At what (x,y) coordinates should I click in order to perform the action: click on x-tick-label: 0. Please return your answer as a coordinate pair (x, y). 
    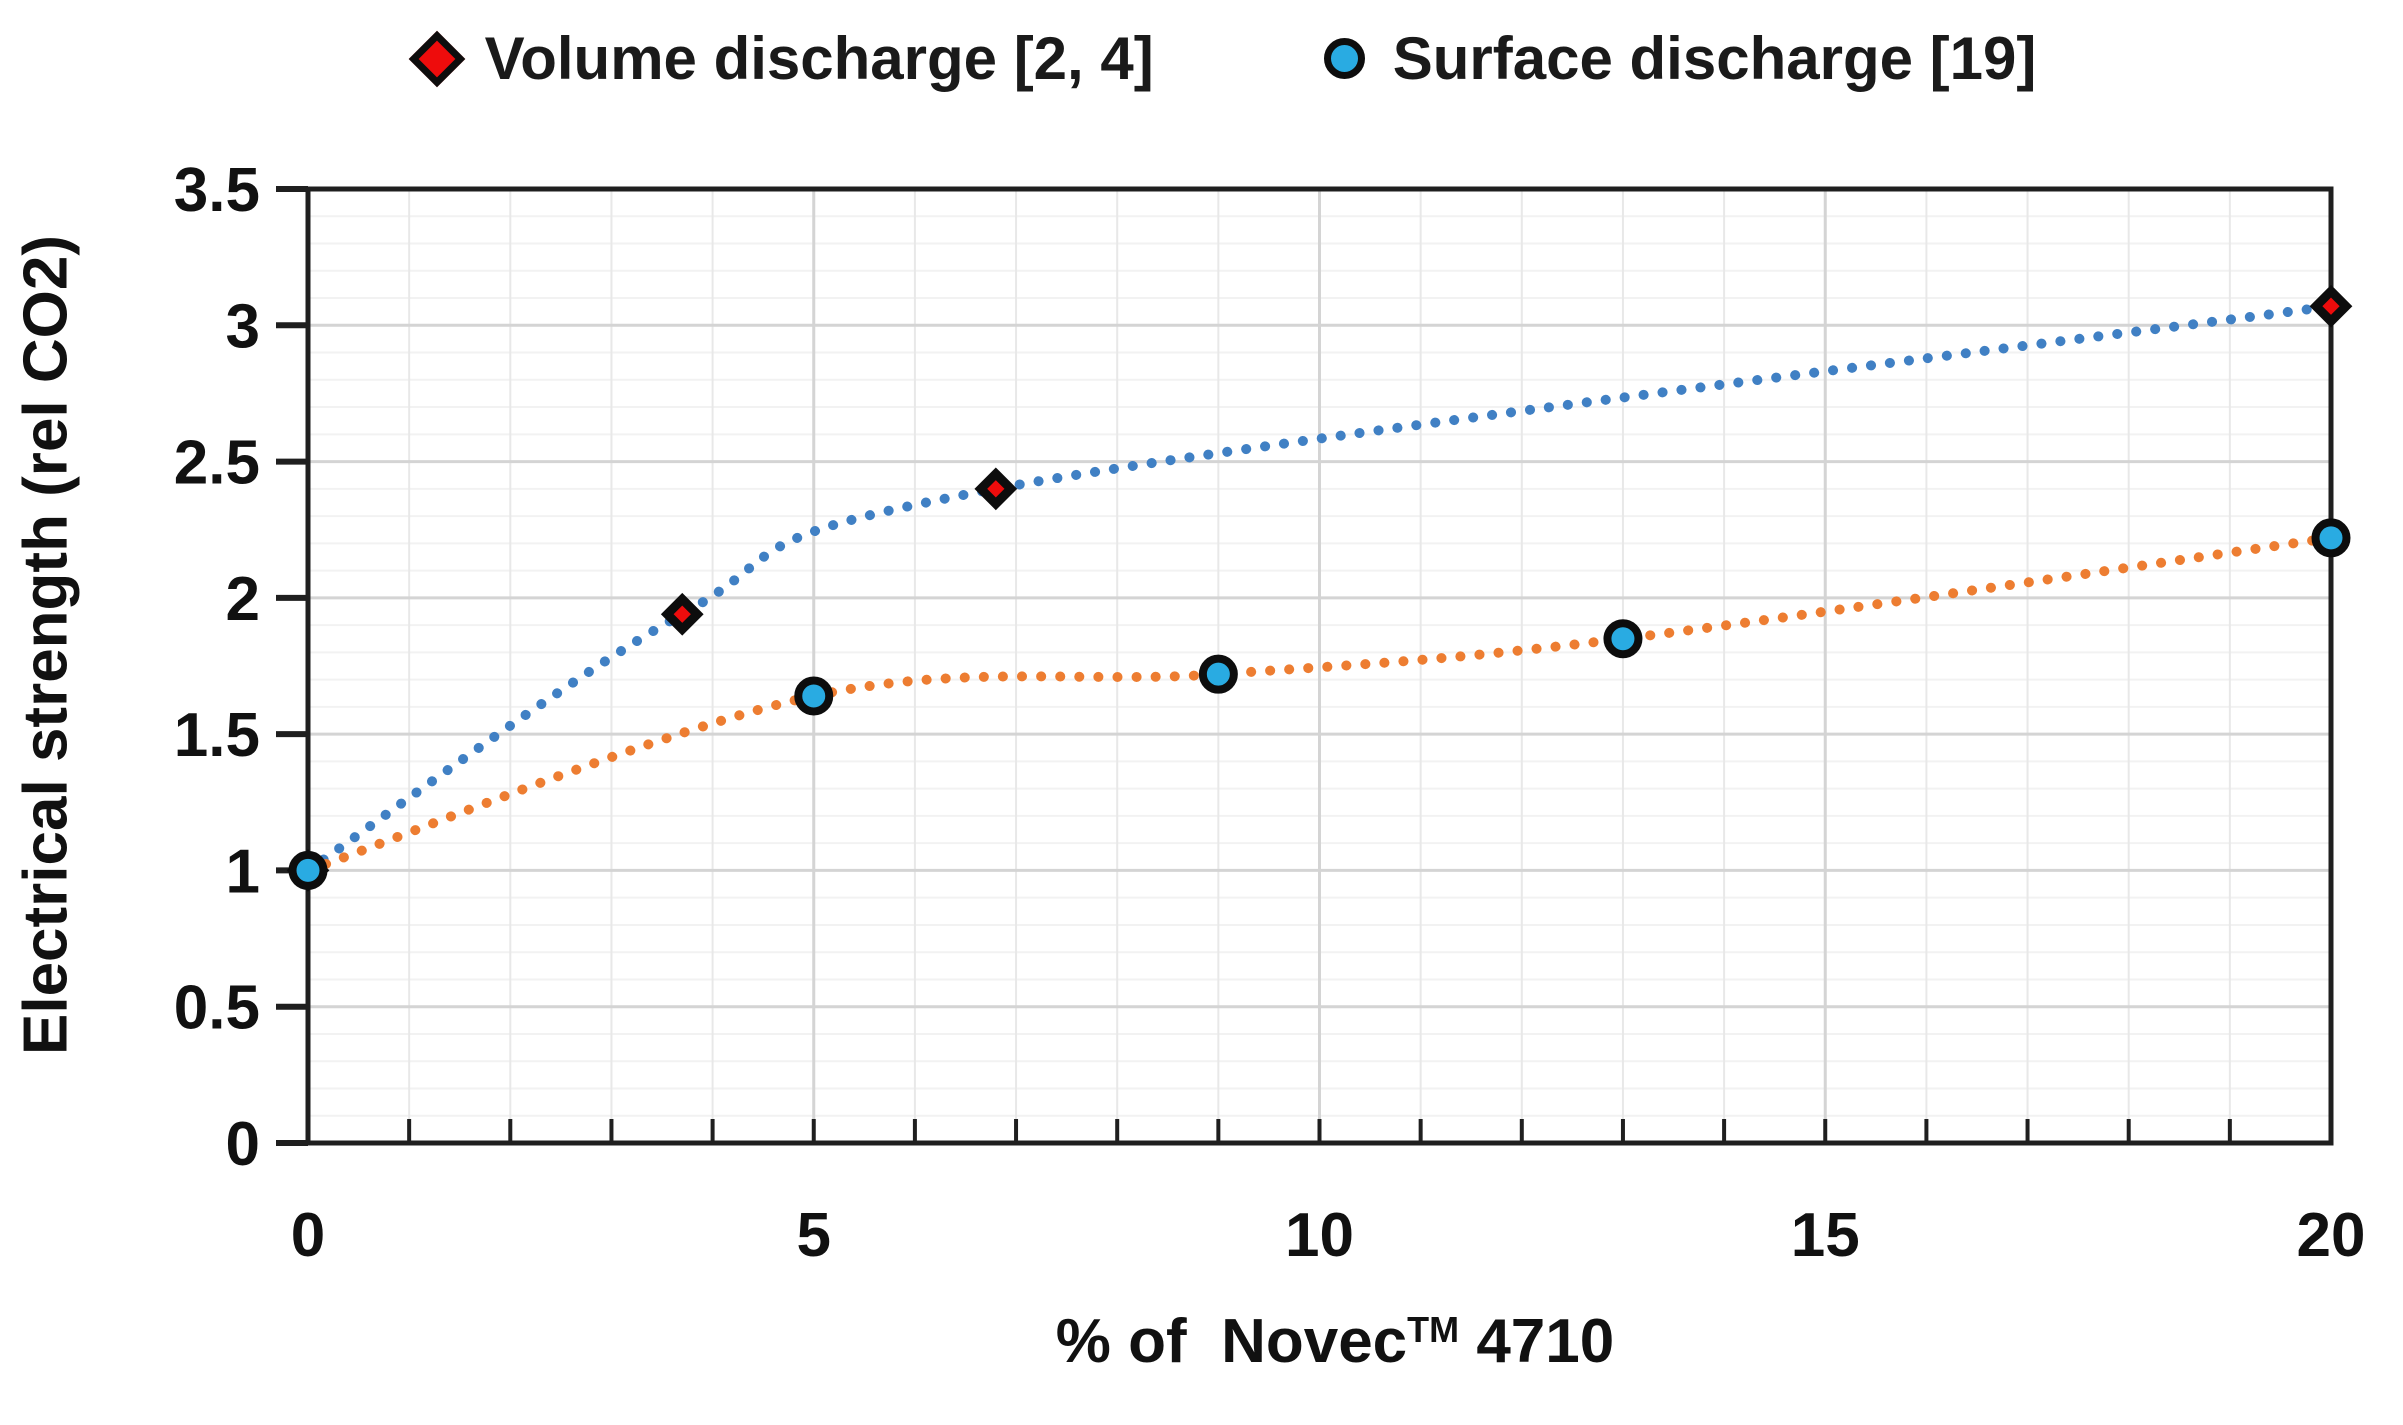
    Looking at the image, I should click on (308, 1235).